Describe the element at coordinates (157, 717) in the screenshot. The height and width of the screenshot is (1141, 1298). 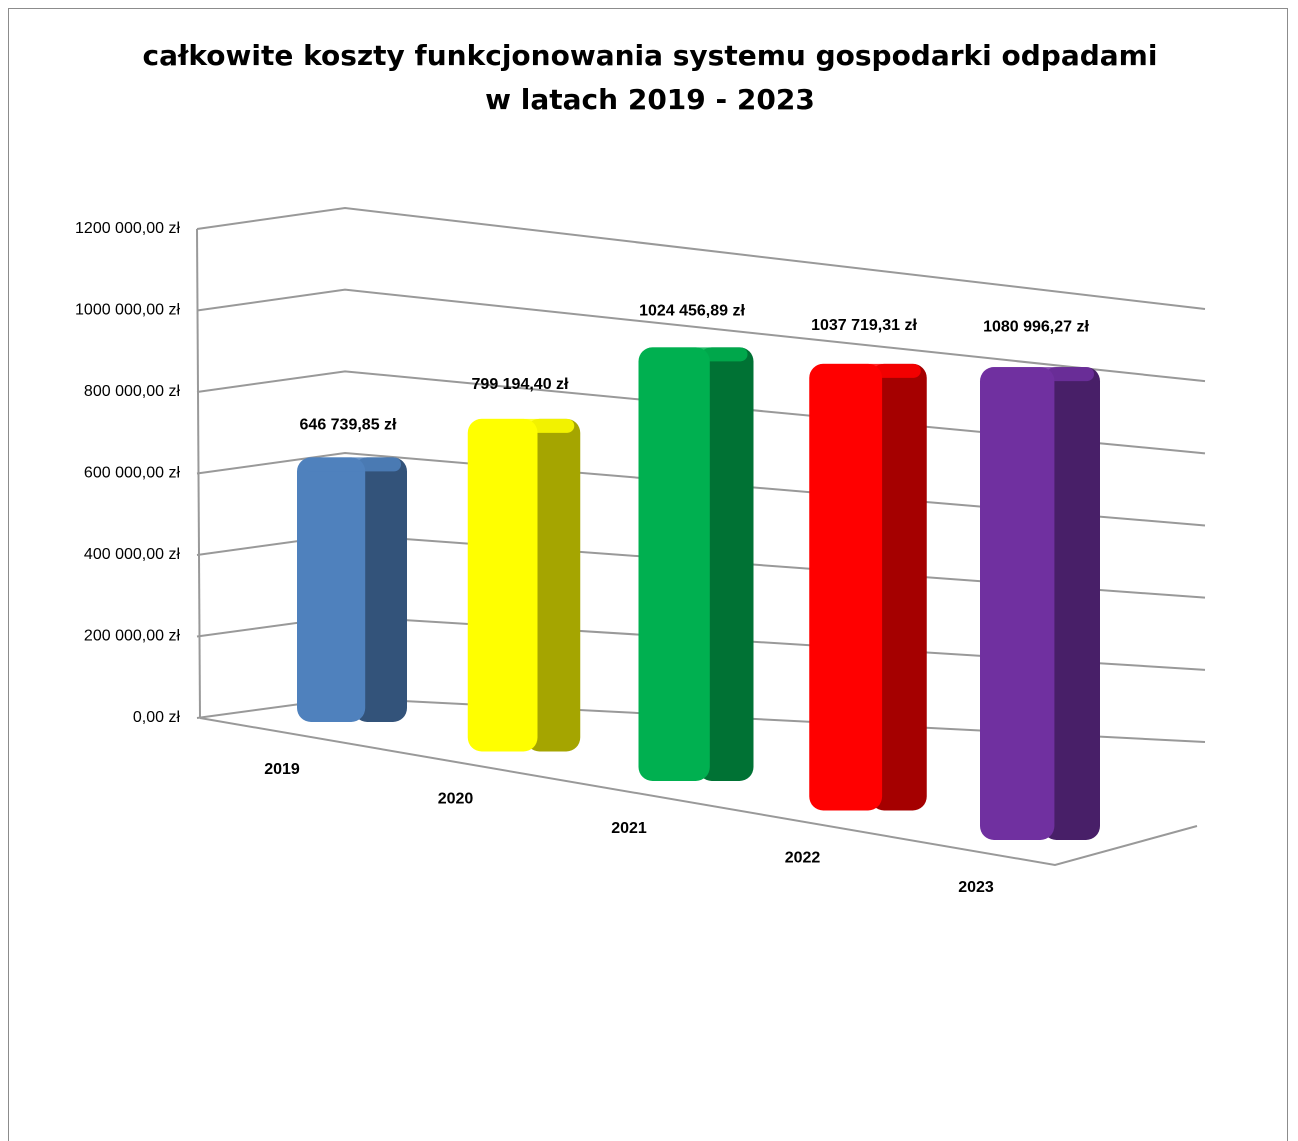
I see `y-tick-label: 0,00 zł` at that location.